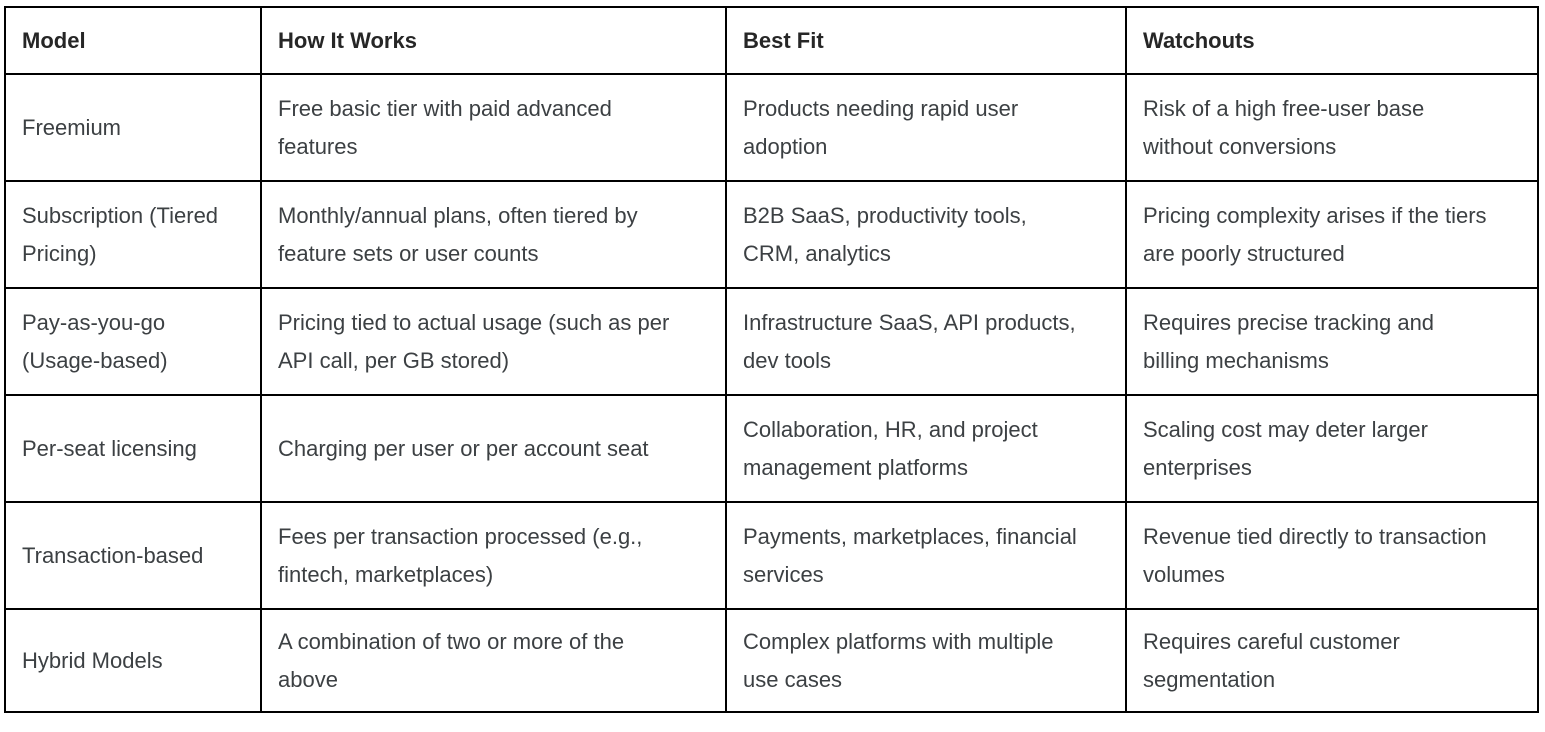 This screenshot has width=1545, height=732. I want to click on cell-model: Subscription (Tiered Pricing), so click(133, 234).